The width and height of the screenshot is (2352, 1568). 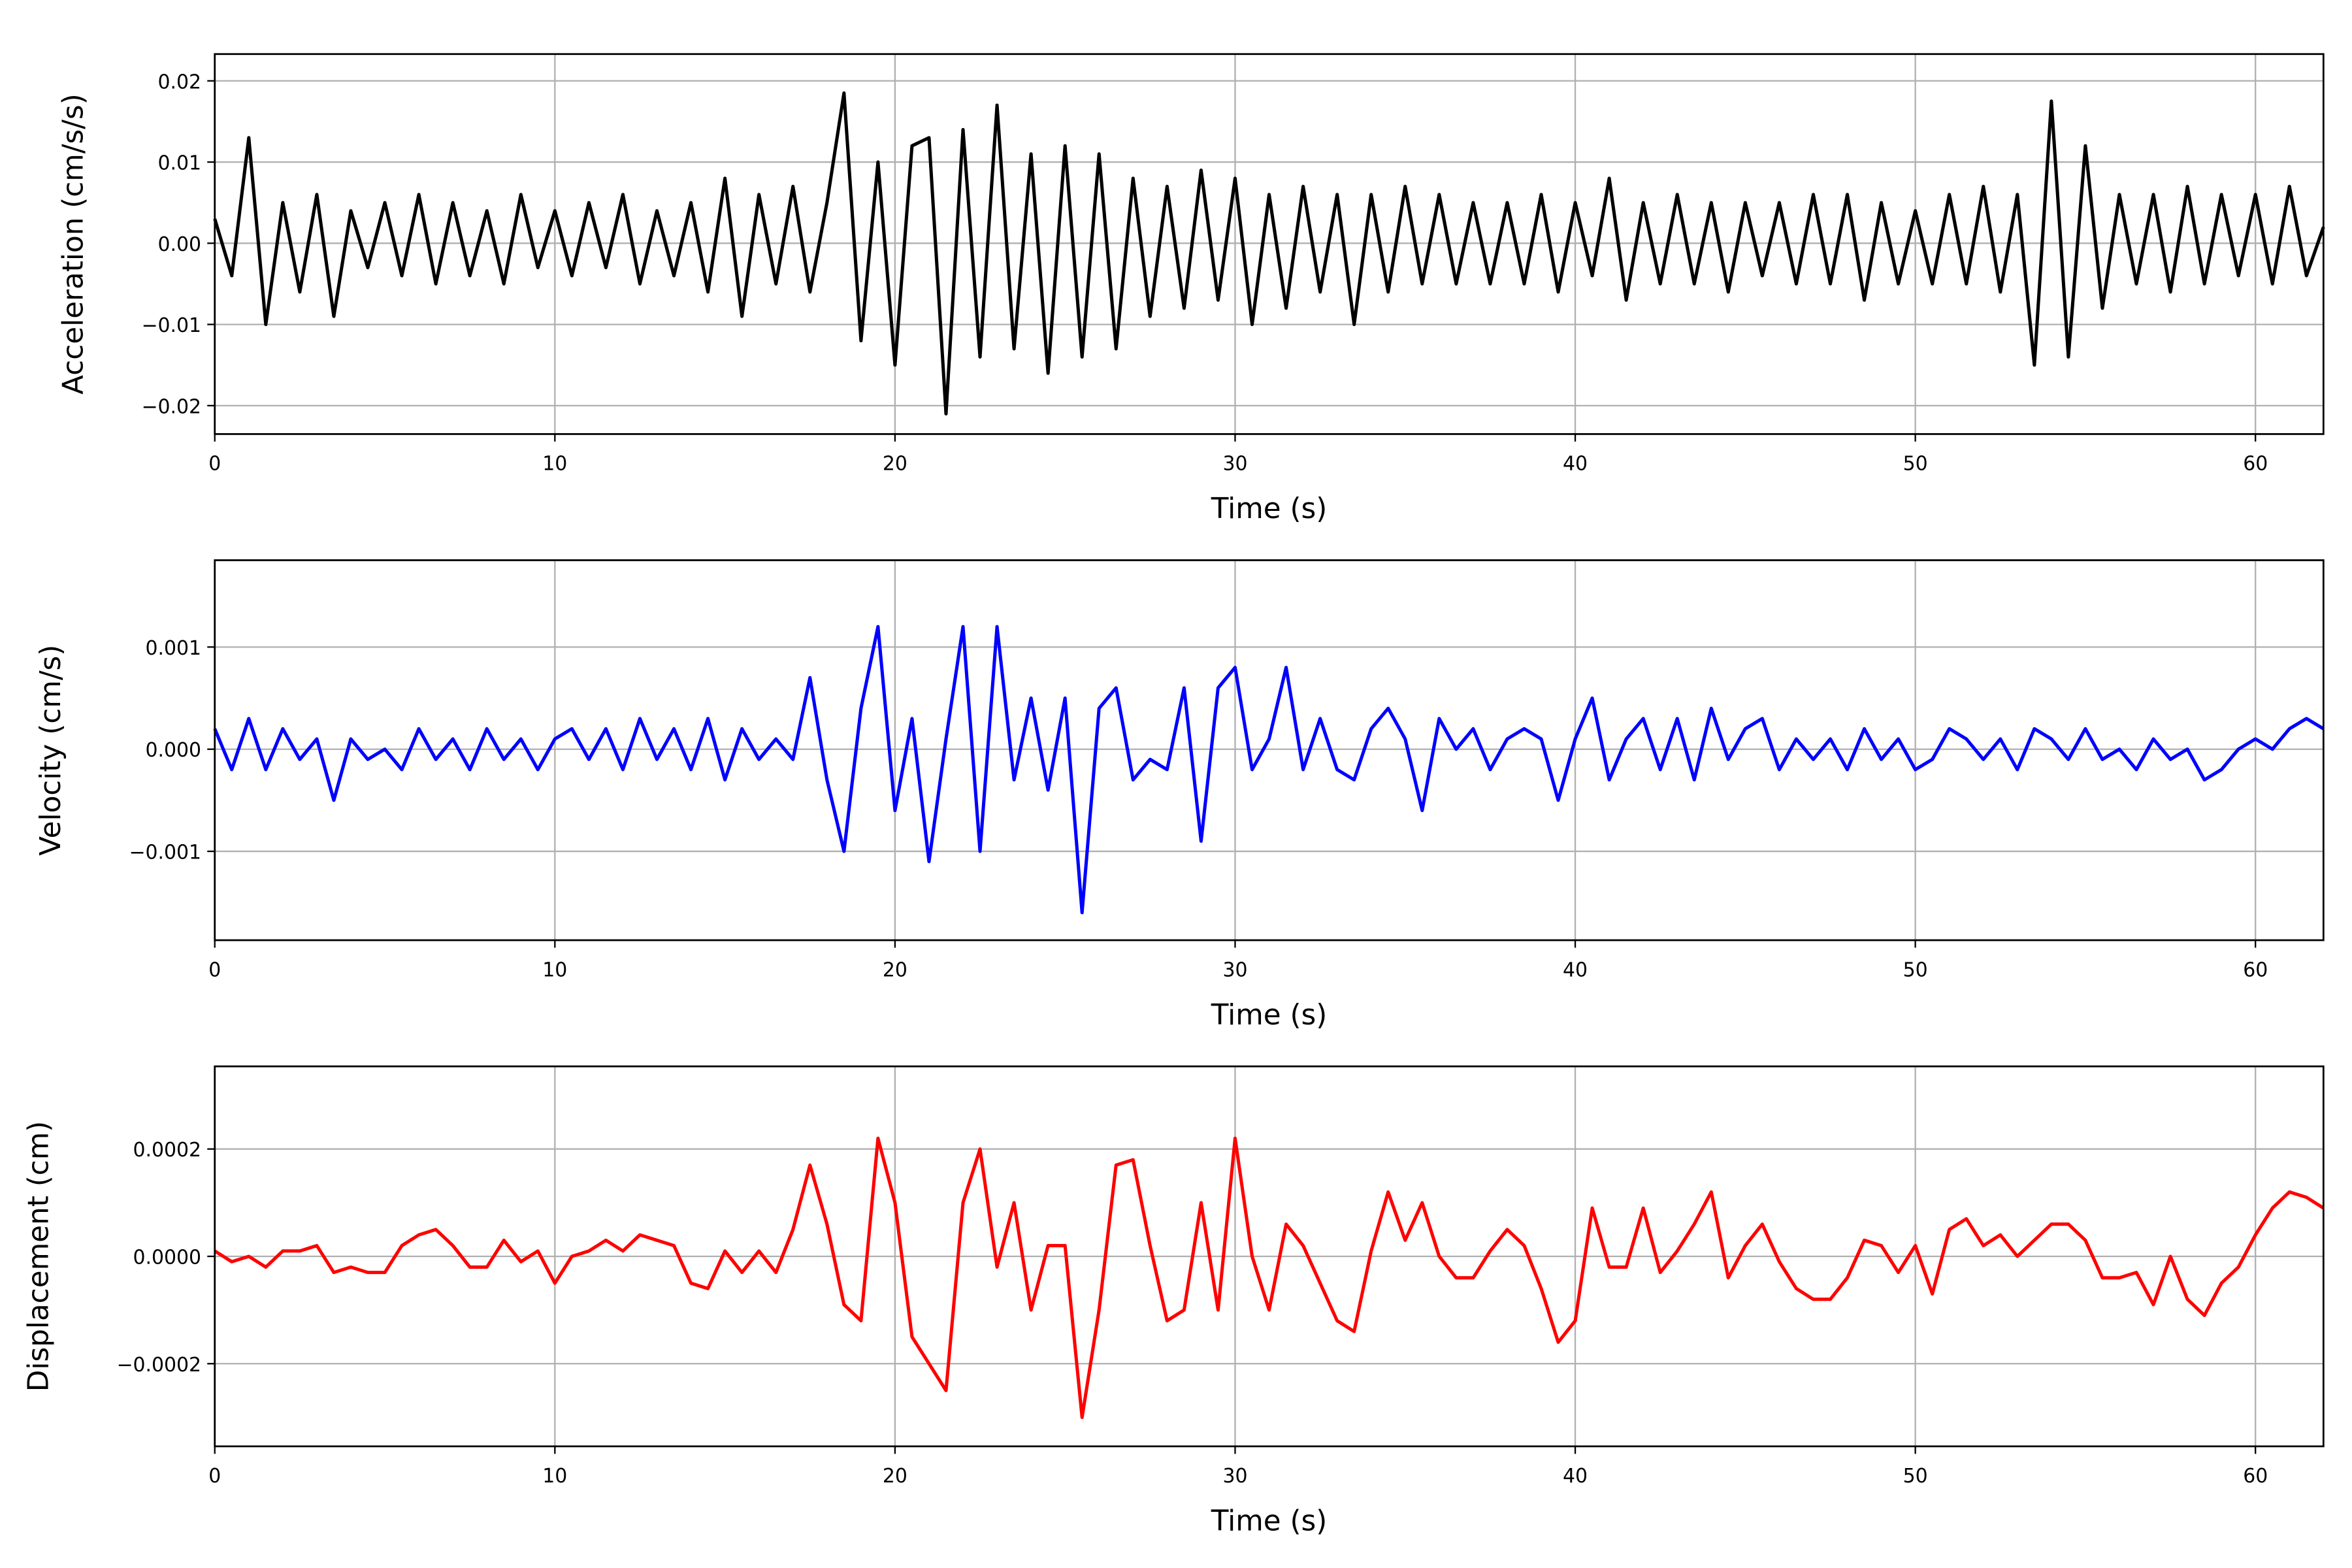 What do you see at coordinates (174, 648) in the screenshot?
I see `y-tick-label: 0.001` at bounding box center [174, 648].